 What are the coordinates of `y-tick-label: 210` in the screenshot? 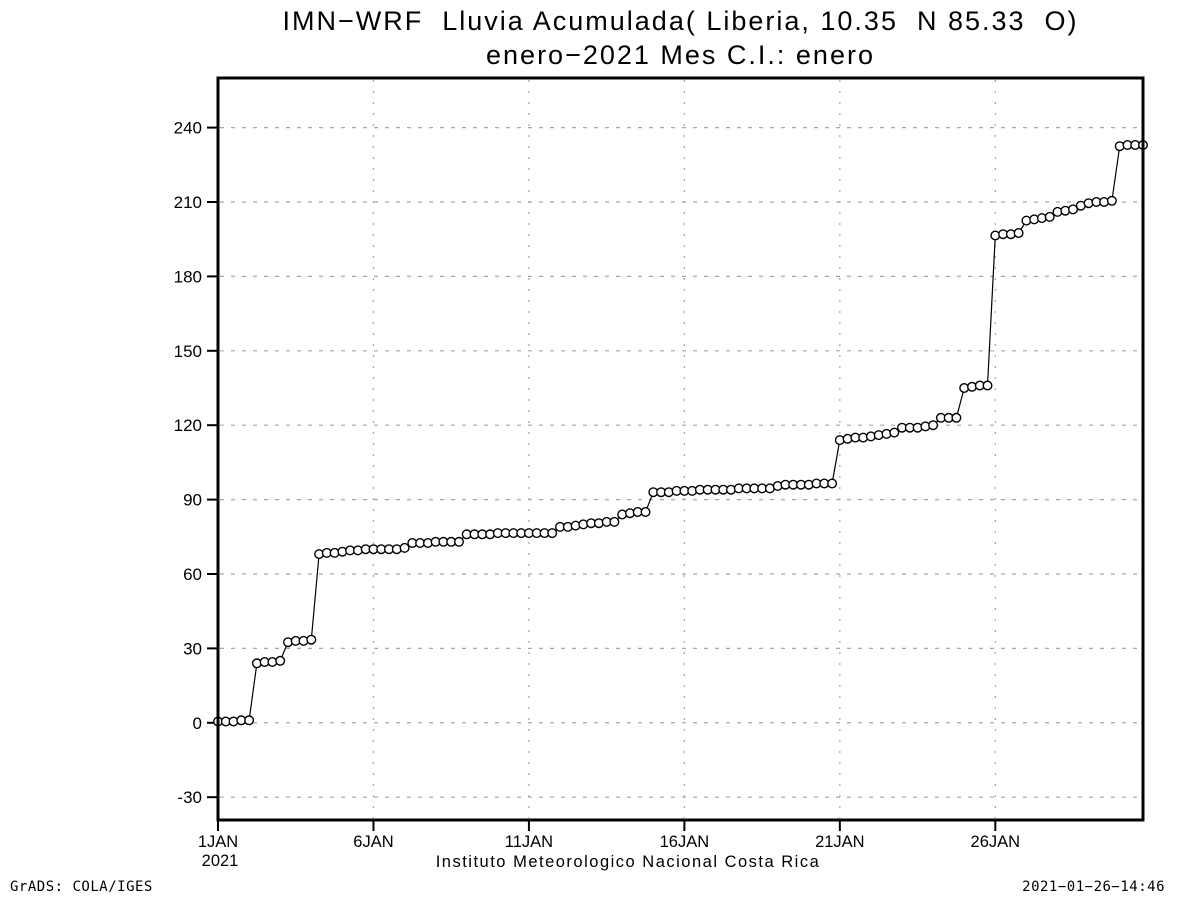 It's located at (188, 202).